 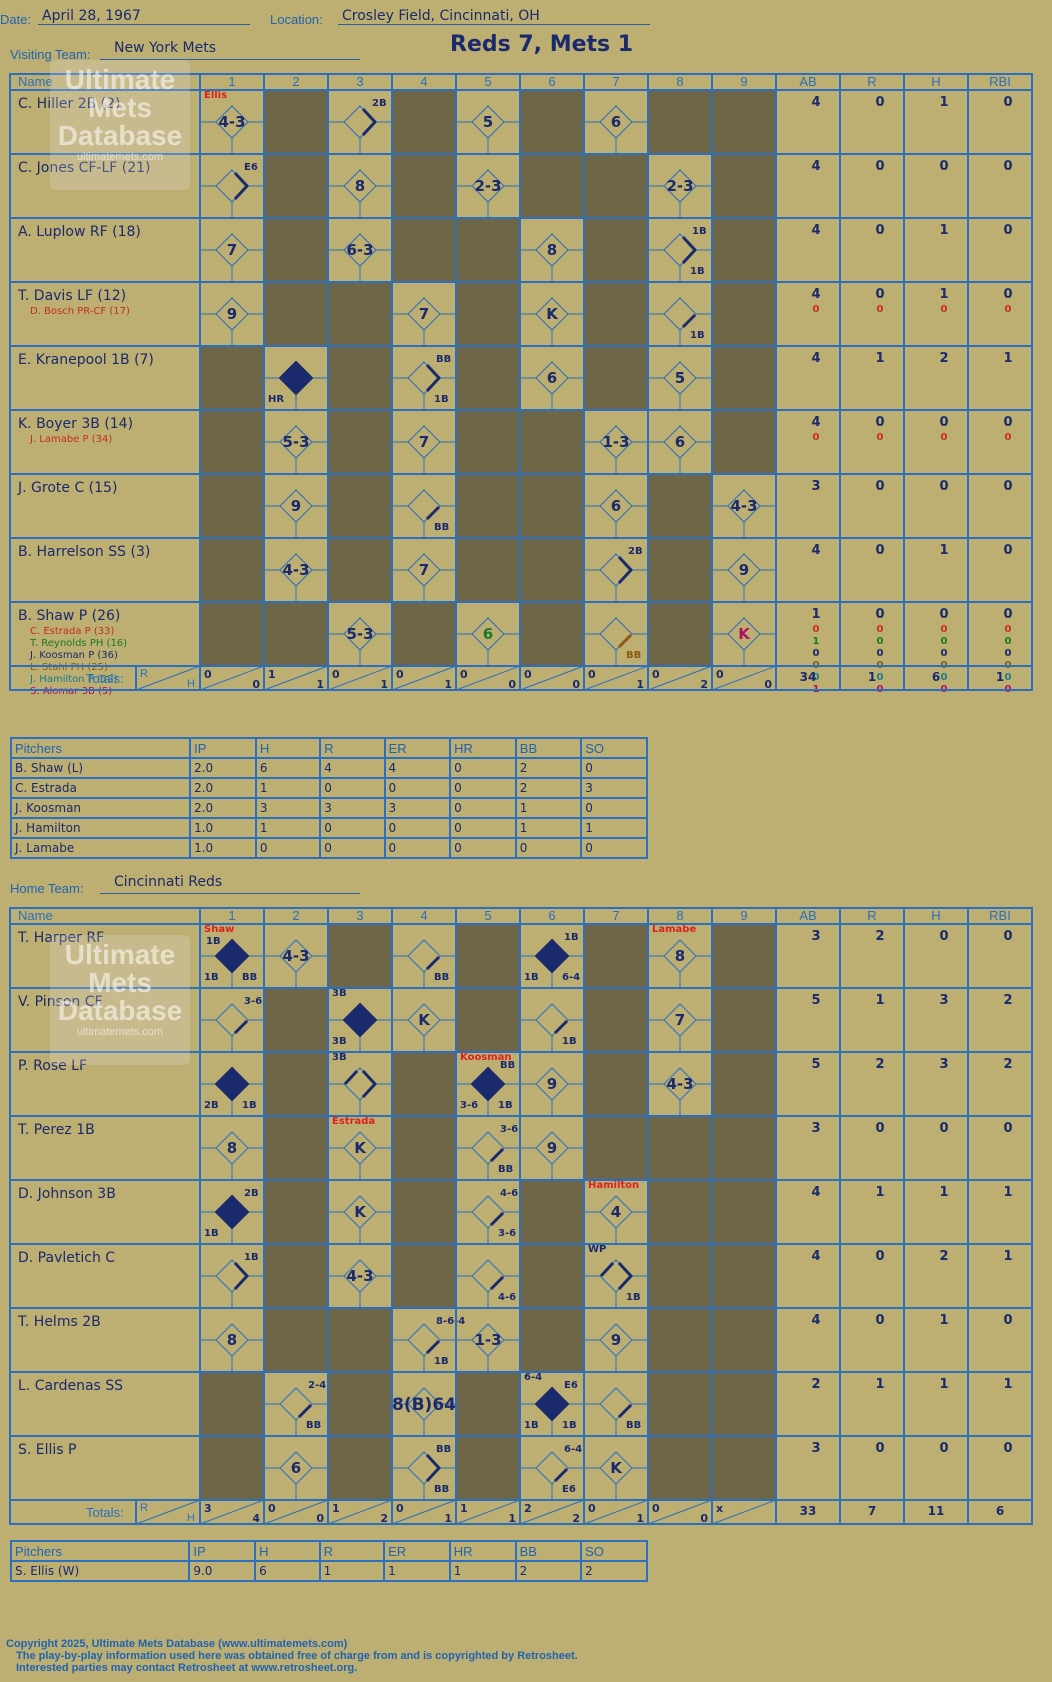 What do you see at coordinates (697, 271) in the screenshot?
I see `visitors-play-notation: 1B` at bounding box center [697, 271].